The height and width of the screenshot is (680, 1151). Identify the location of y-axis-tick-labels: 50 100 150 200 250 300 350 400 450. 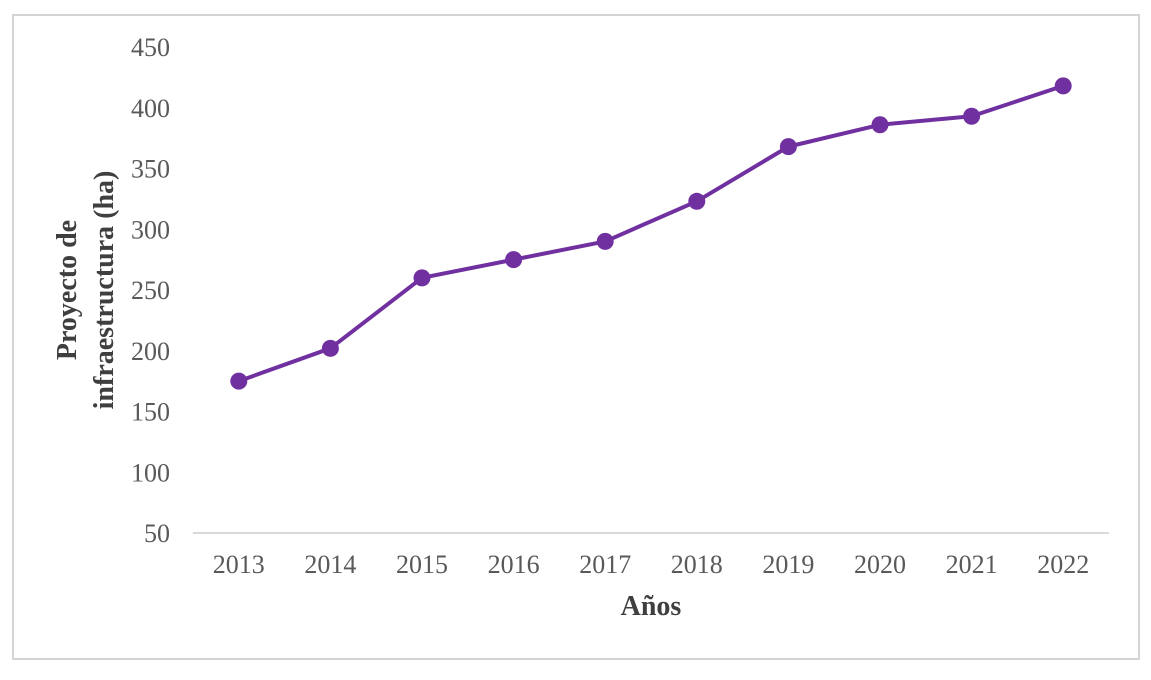
(150, 290).